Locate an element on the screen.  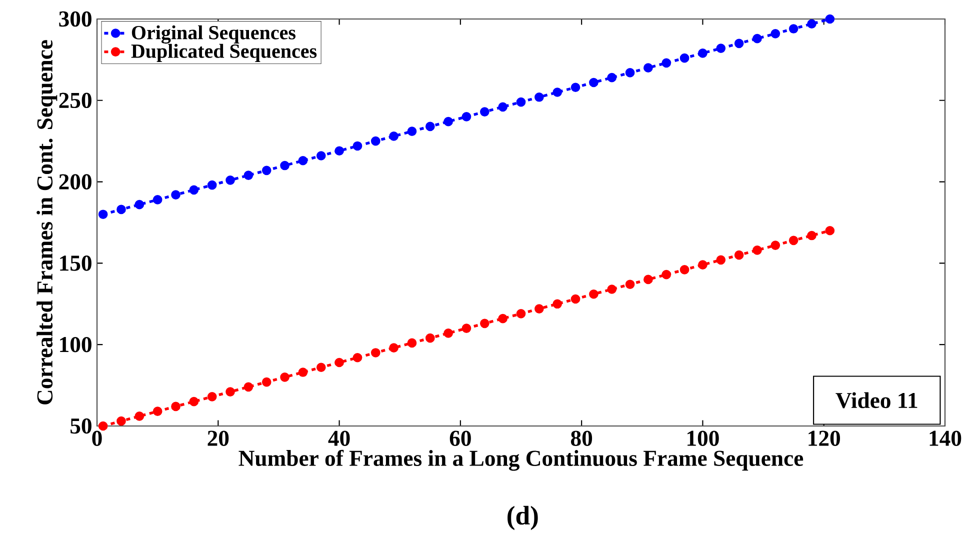
y-tick-label: 50 is located at coordinates (81, 426).